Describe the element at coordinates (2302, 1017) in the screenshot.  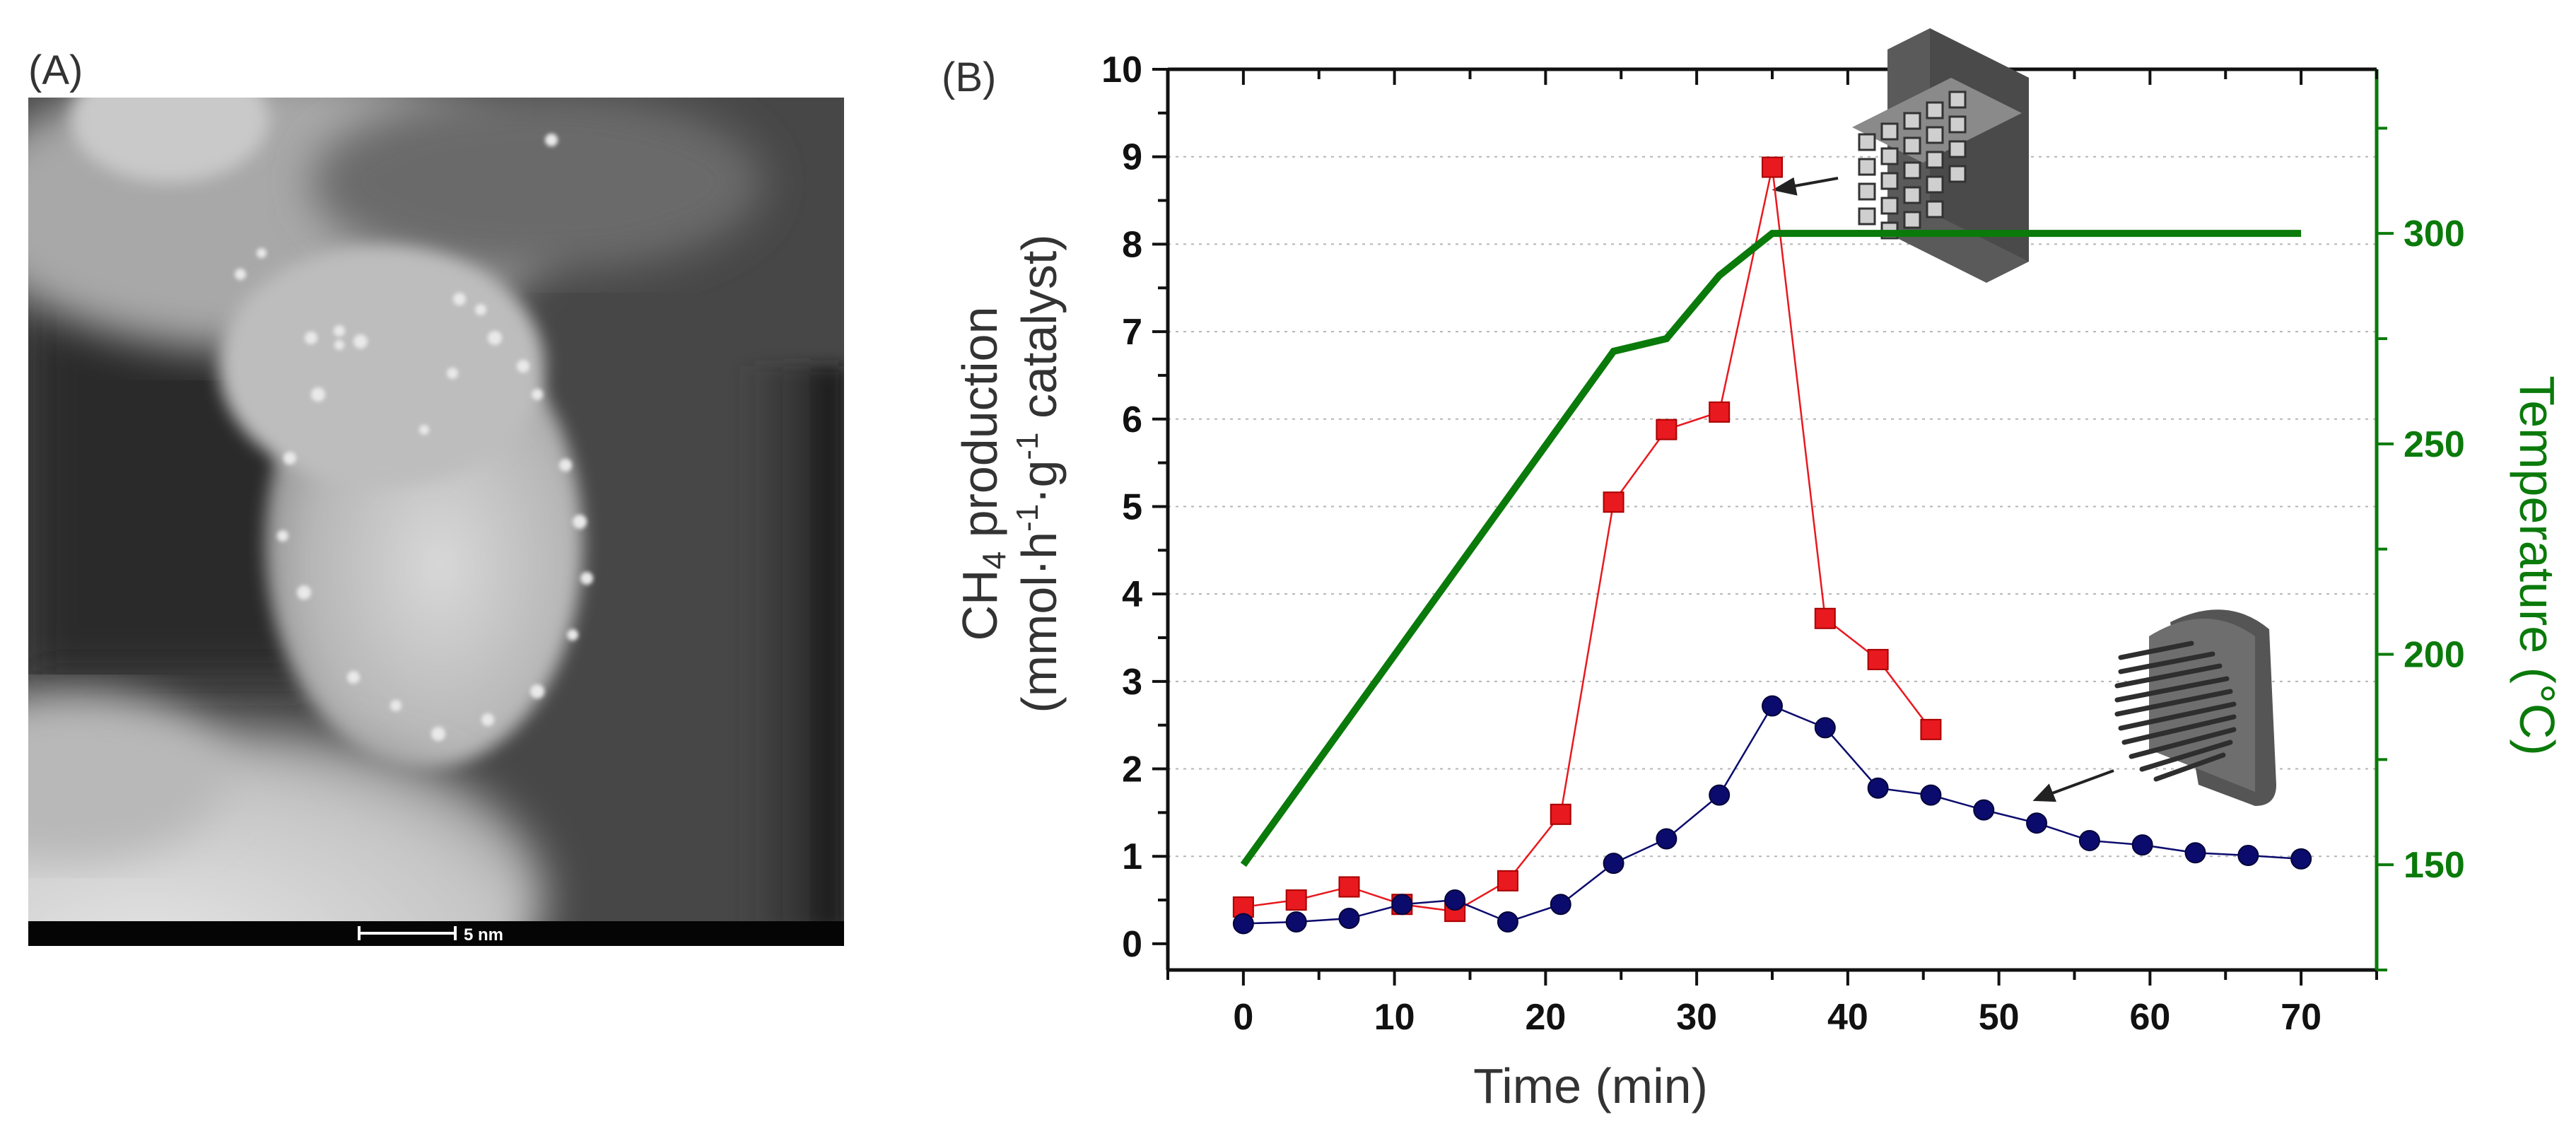
I see `x-tick-label: 70` at that location.